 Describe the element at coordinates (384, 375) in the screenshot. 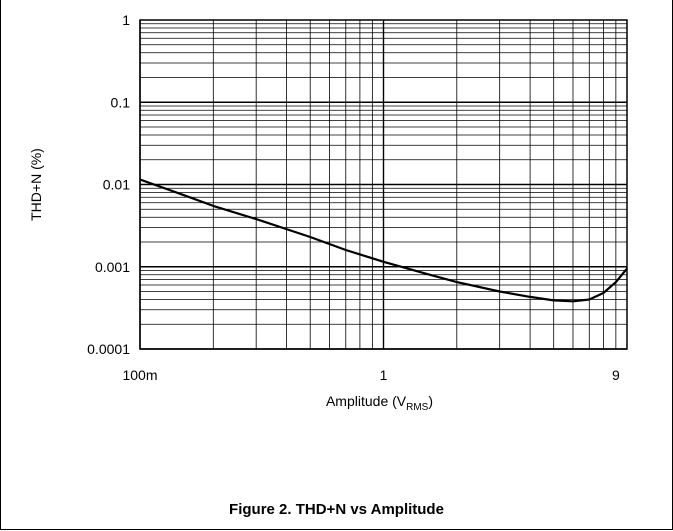

I see `x-tick-label: 1` at that location.